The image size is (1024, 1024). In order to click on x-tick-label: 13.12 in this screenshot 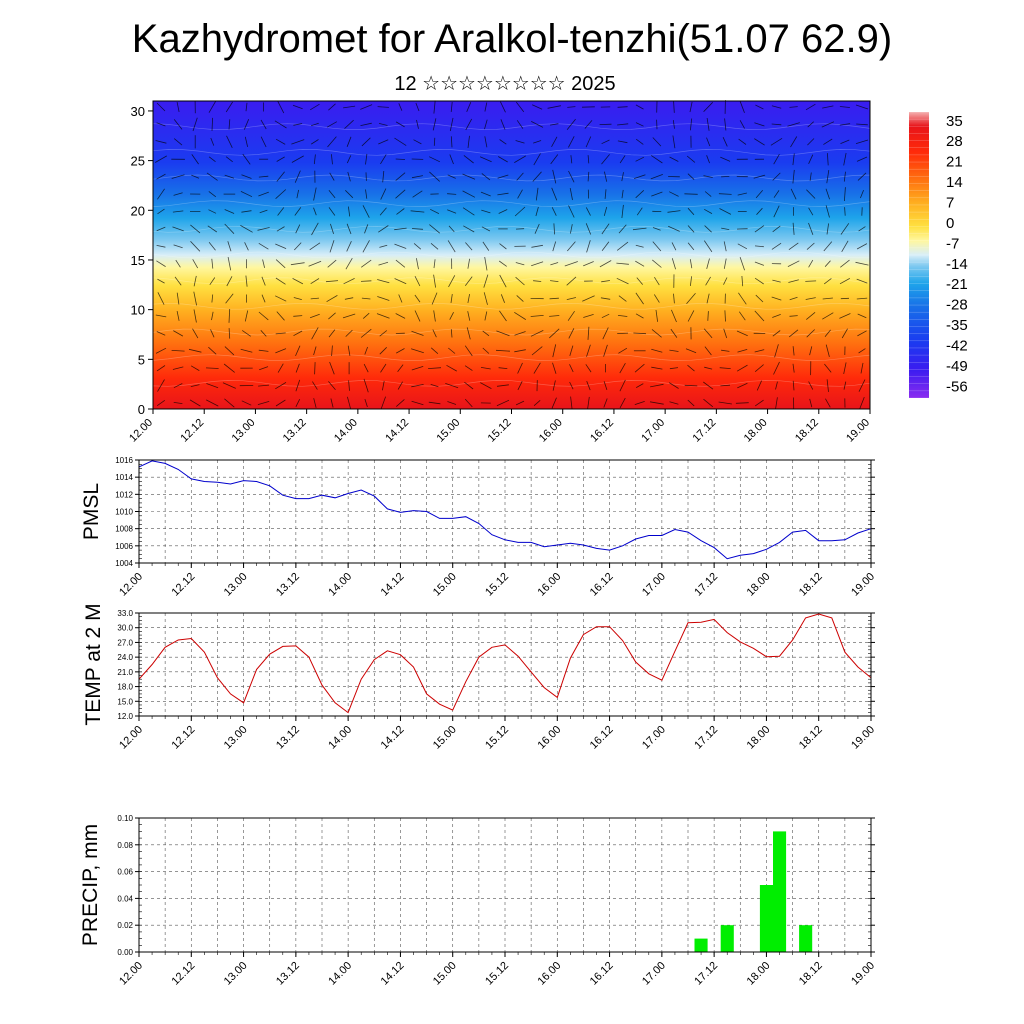, I will do `click(288, 585)`.